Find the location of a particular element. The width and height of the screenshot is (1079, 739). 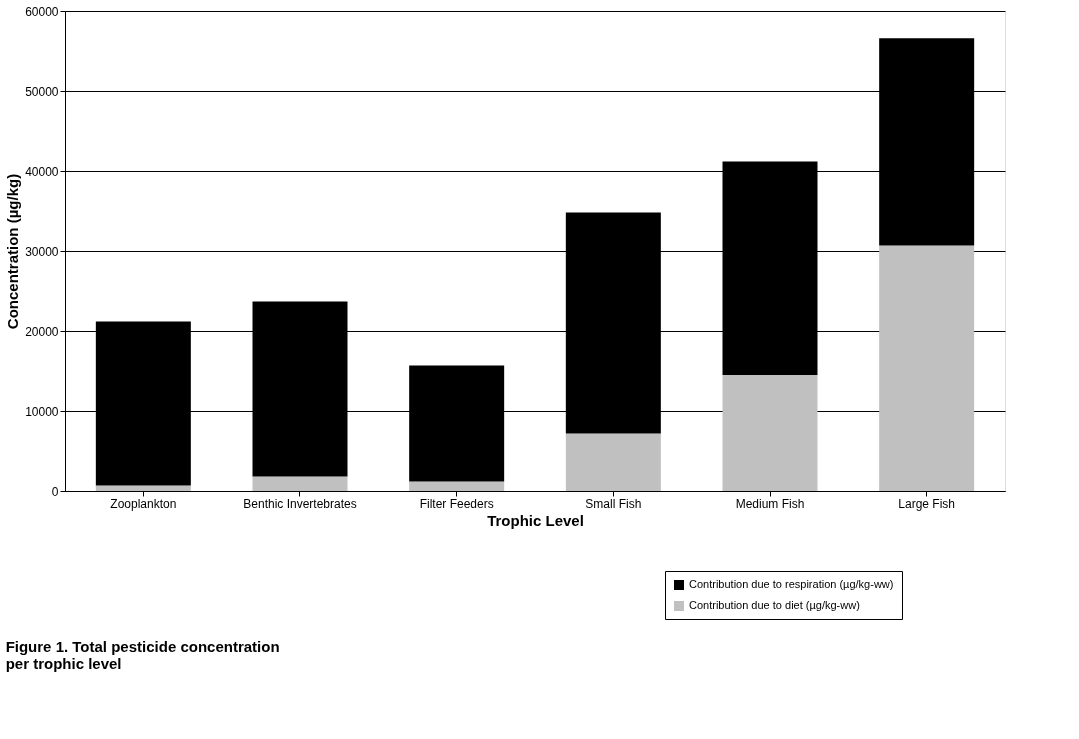

x-tick-label: Zooplankton is located at coordinates (143, 503).